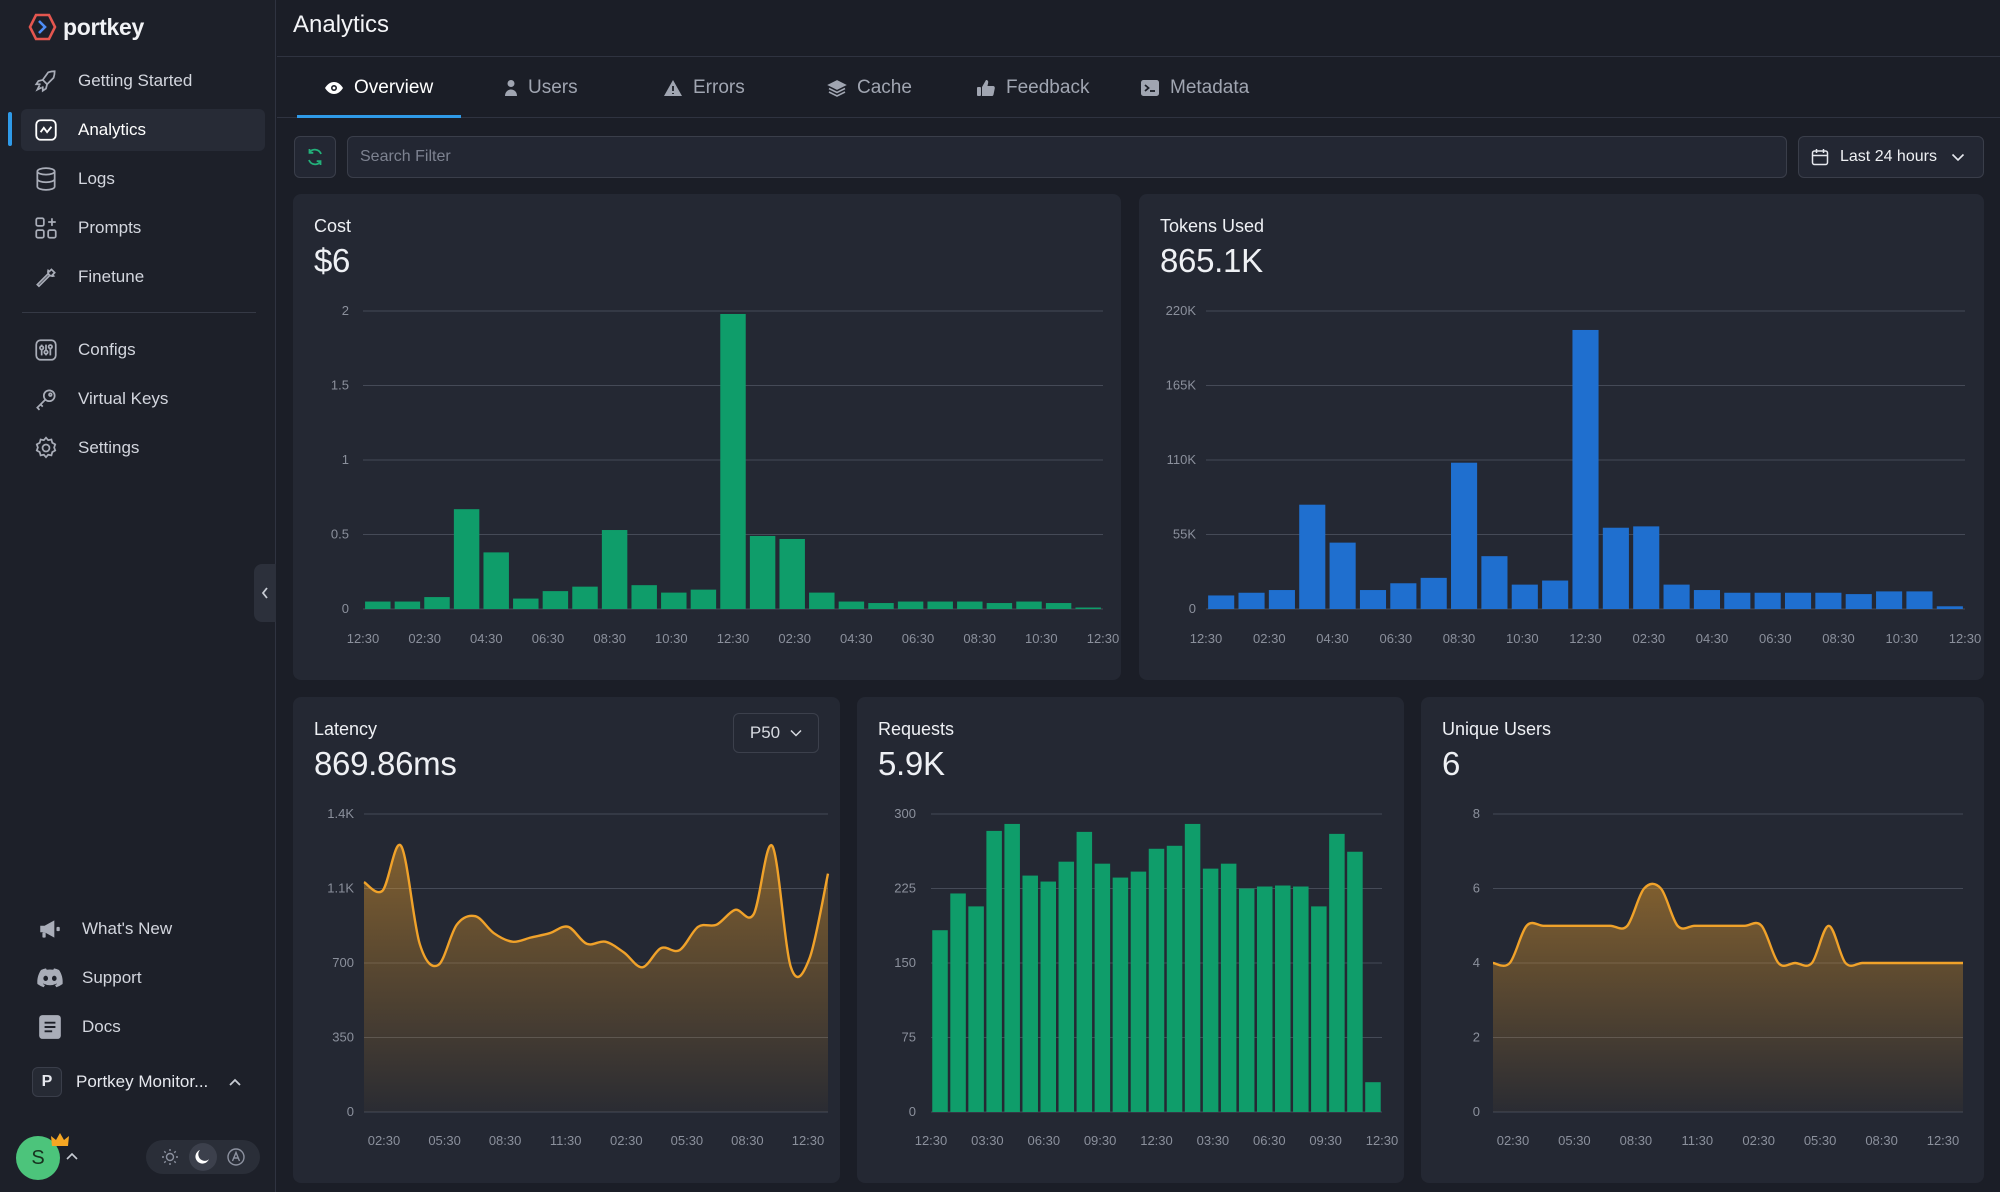  What do you see at coordinates (869, 87) in the screenshot?
I see `tab-cache: Cache` at bounding box center [869, 87].